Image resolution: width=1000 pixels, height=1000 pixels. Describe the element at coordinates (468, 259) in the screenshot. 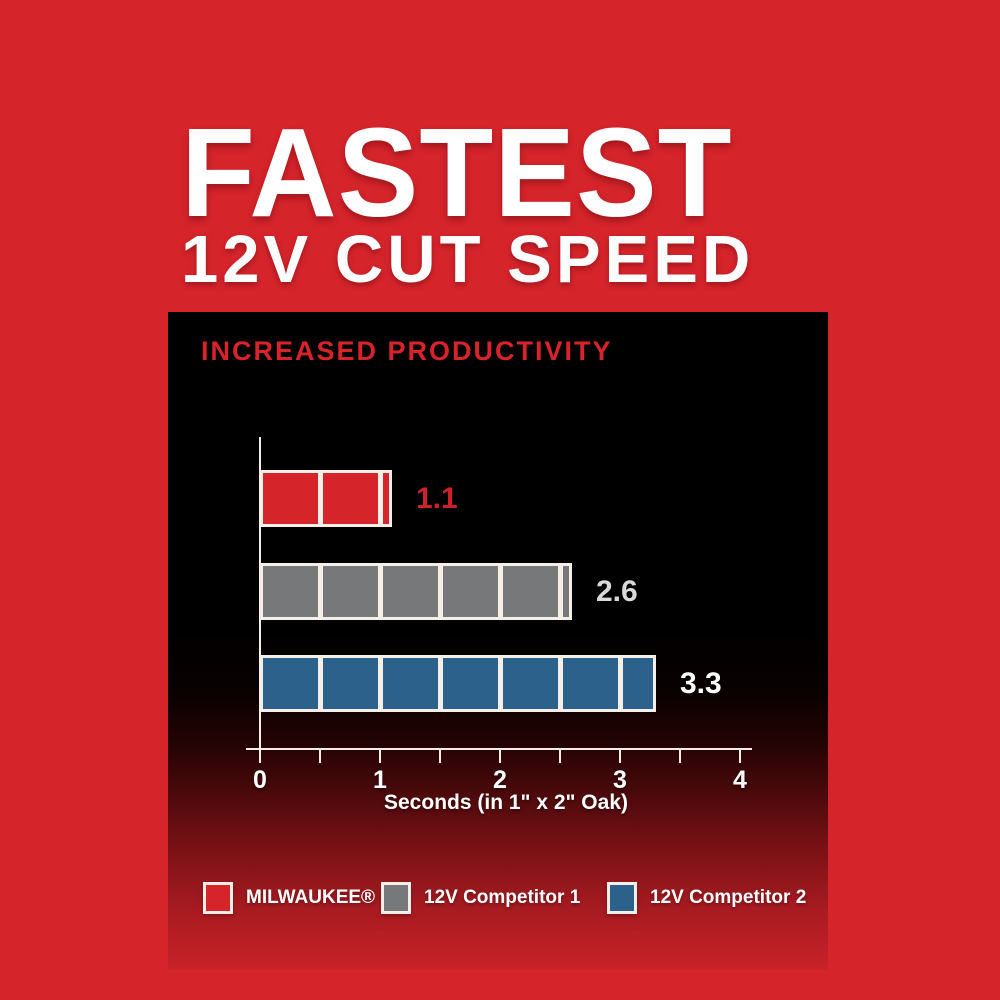

I see `page-title-line2: 12V CUT SPEED` at that location.